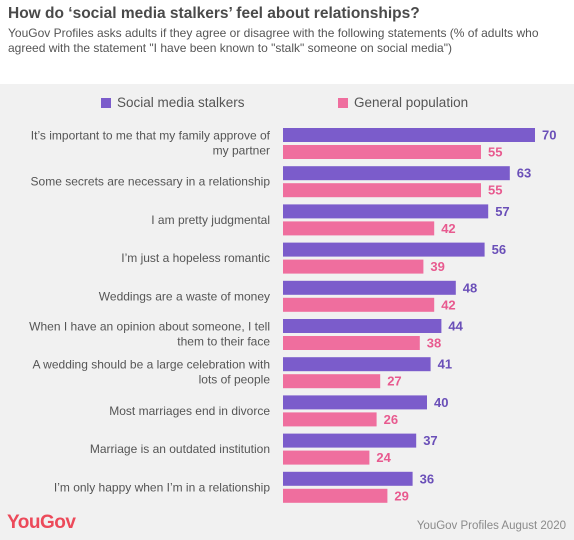 The width and height of the screenshot is (574, 540). What do you see at coordinates (189, 411) in the screenshot?
I see `category-label: Most marriages end in divorce` at bounding box center [189, 411].